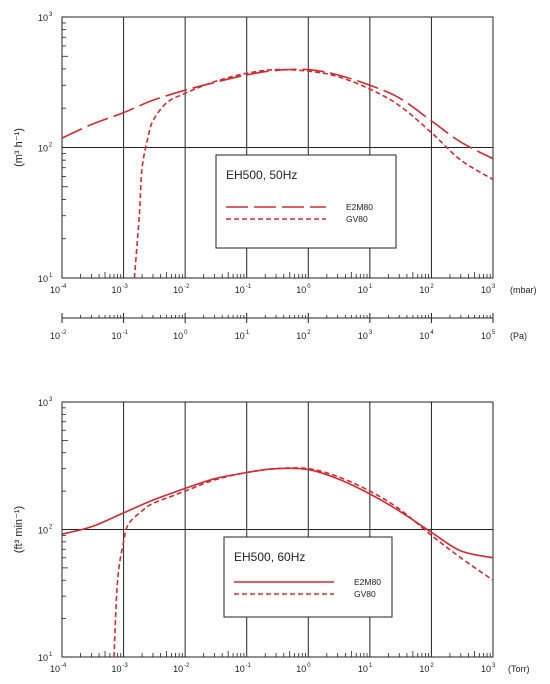 The width and height of the screenshot is (550, 684). I want to click on secondary-tick-label: 10 1, so click(242, 335).